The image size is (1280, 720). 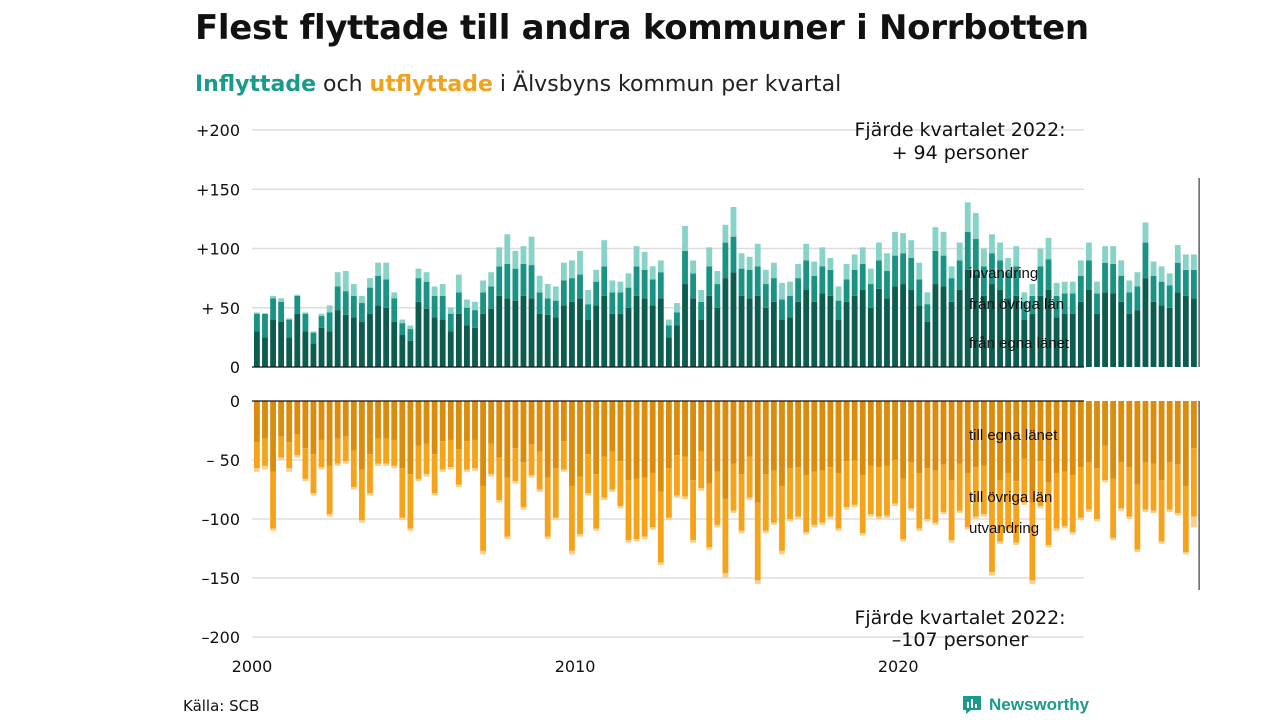 What do you see at coordinates (1039, 704) in the screenshot?
I see `brand-name: Newsworthy` at bounding box center [1039, 704].